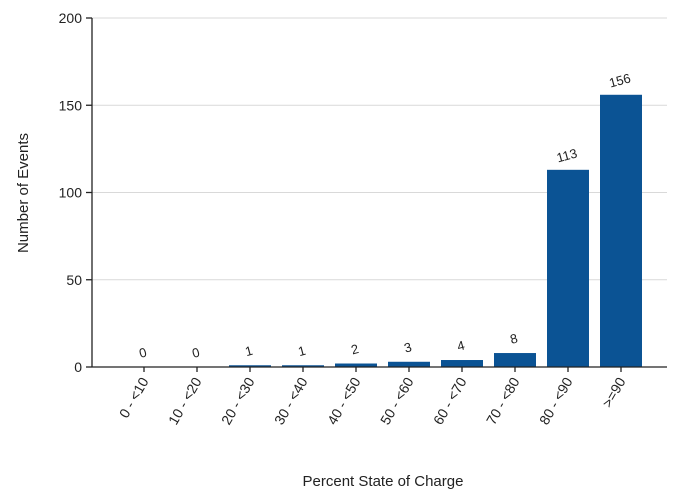 Image resolution: width=680 pixels, height=494 pixels. What do you see at coordinates (460, 345) in the screenshot?
I see `data-label: 4` at bounding box center [460, 345].